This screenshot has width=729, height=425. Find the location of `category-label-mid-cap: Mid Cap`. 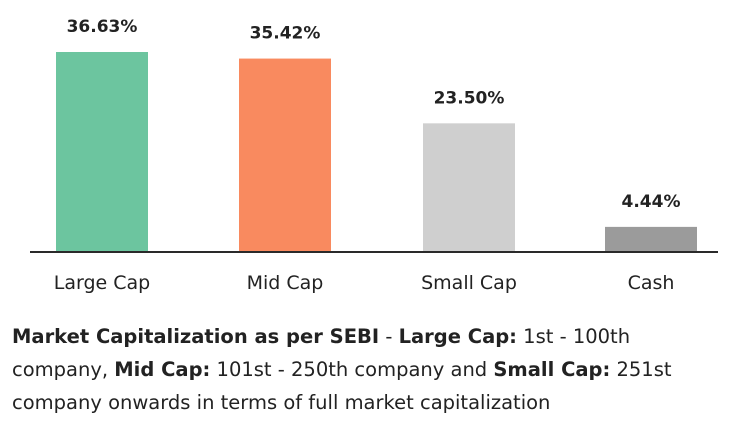

category-label-mid-cap: Mid Cap is located at coordinates (285, 283).